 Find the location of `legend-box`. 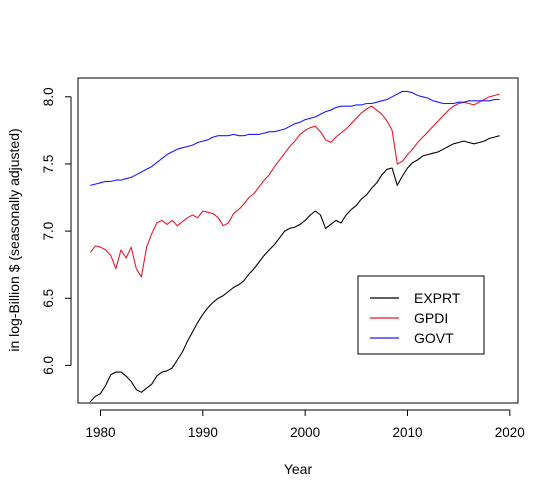

legend-box is located at coordinates (421, 315).